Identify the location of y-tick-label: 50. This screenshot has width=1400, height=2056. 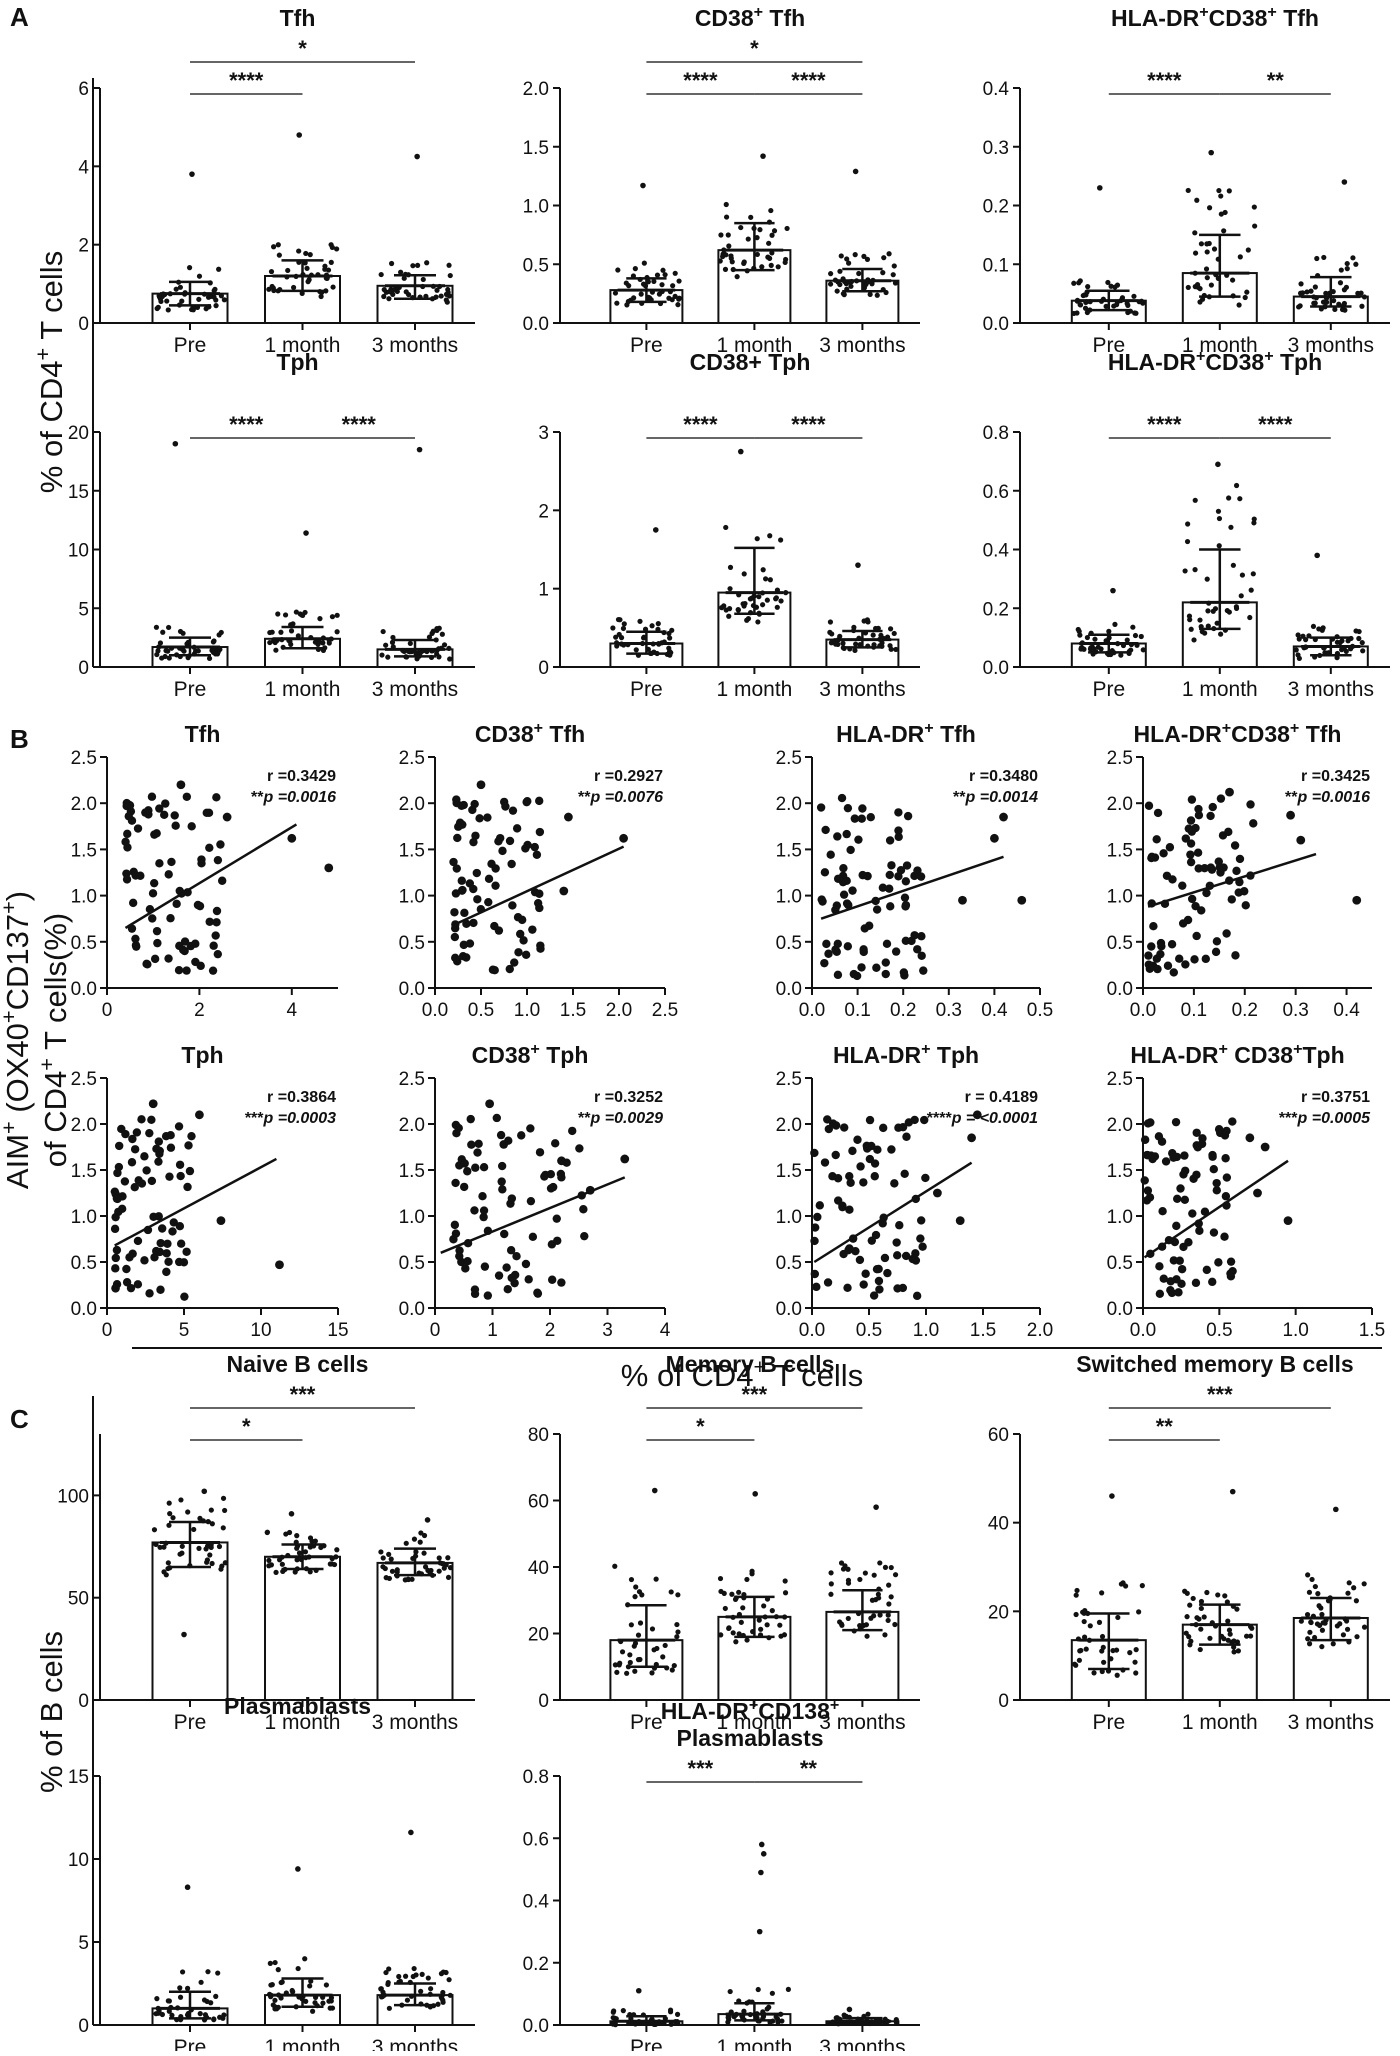
(78, 1599).